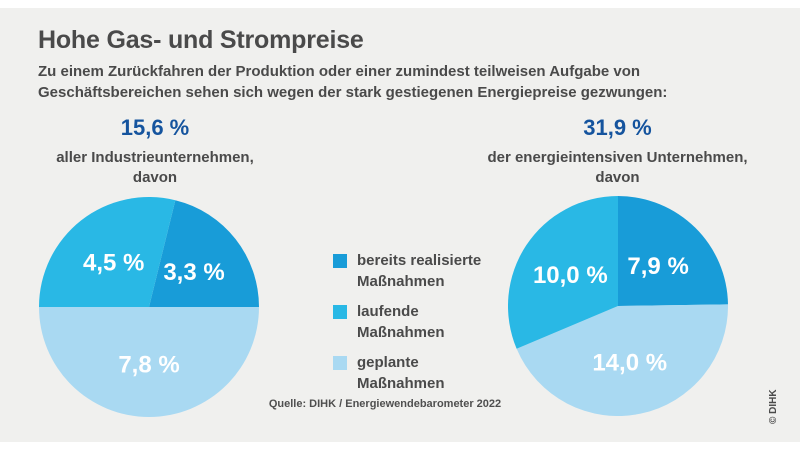 Image resolution: width=800 pixels, height=450 pixels. Describe the element at coordinates (155, 127) in the screenshot. I see `stat-value-industry: 15,6 %` at that location.